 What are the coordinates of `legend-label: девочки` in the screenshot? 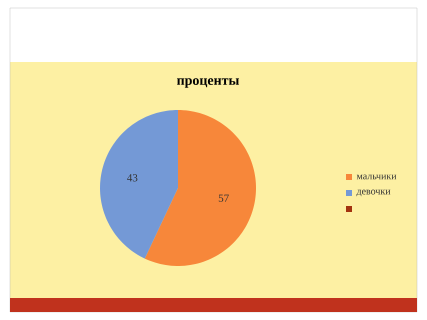 It's located at (373, 193).